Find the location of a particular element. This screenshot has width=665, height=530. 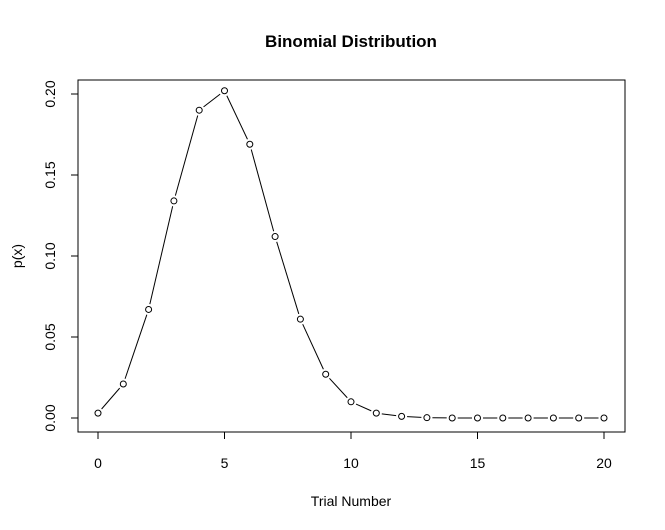

x-axis: 0 5 10 15 20 is located at coordinates (353, 451).